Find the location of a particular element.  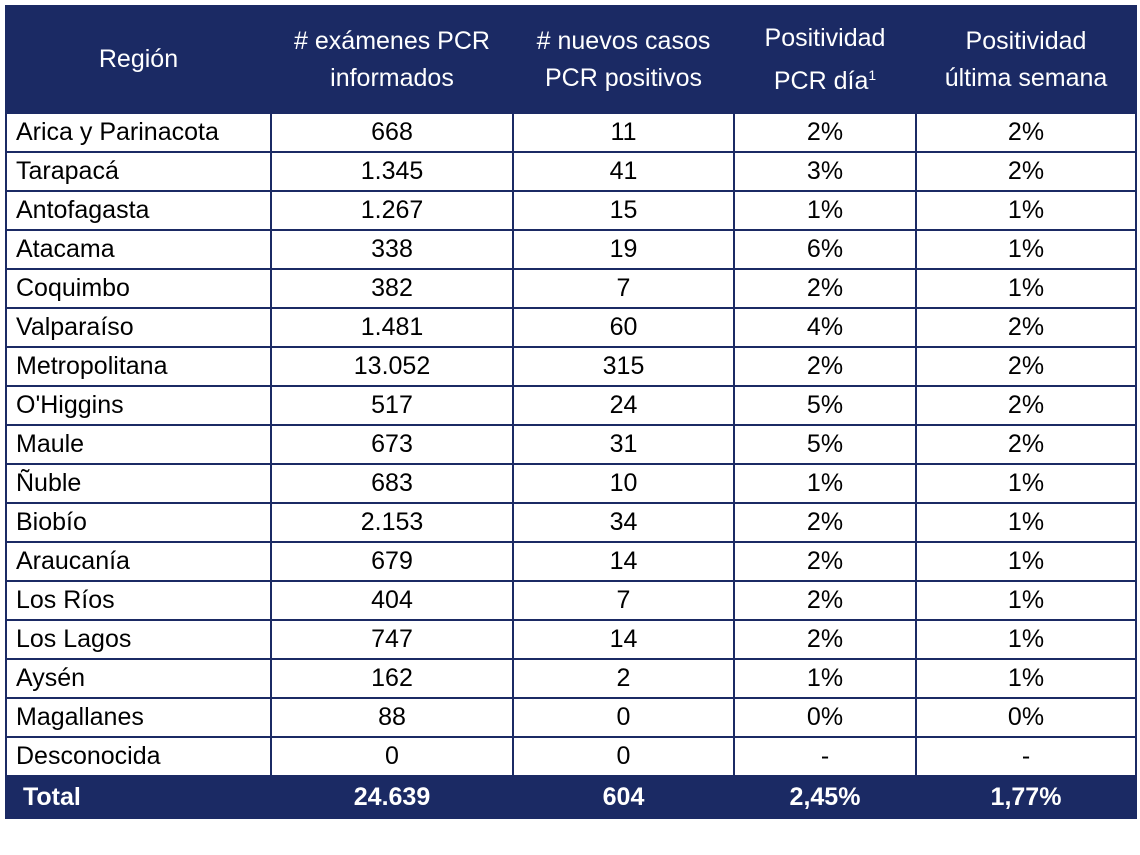

header-region-label: Región is located at coordinates (138, 59).